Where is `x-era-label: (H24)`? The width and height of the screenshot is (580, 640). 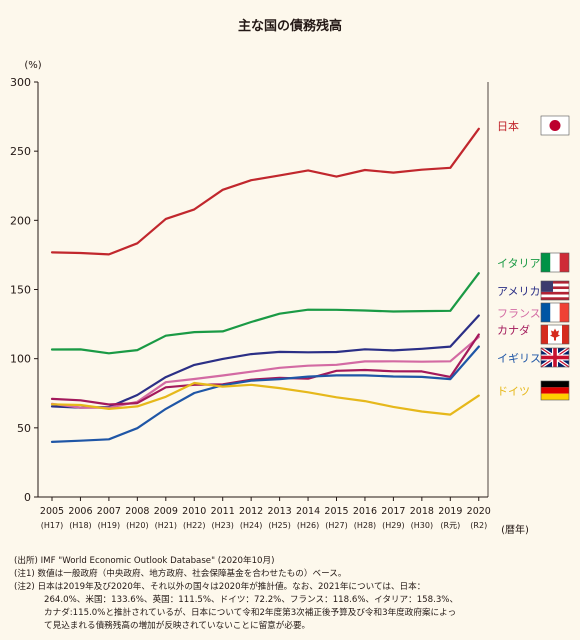 x-era-label: (H24) is located at coordinates (251, 525).